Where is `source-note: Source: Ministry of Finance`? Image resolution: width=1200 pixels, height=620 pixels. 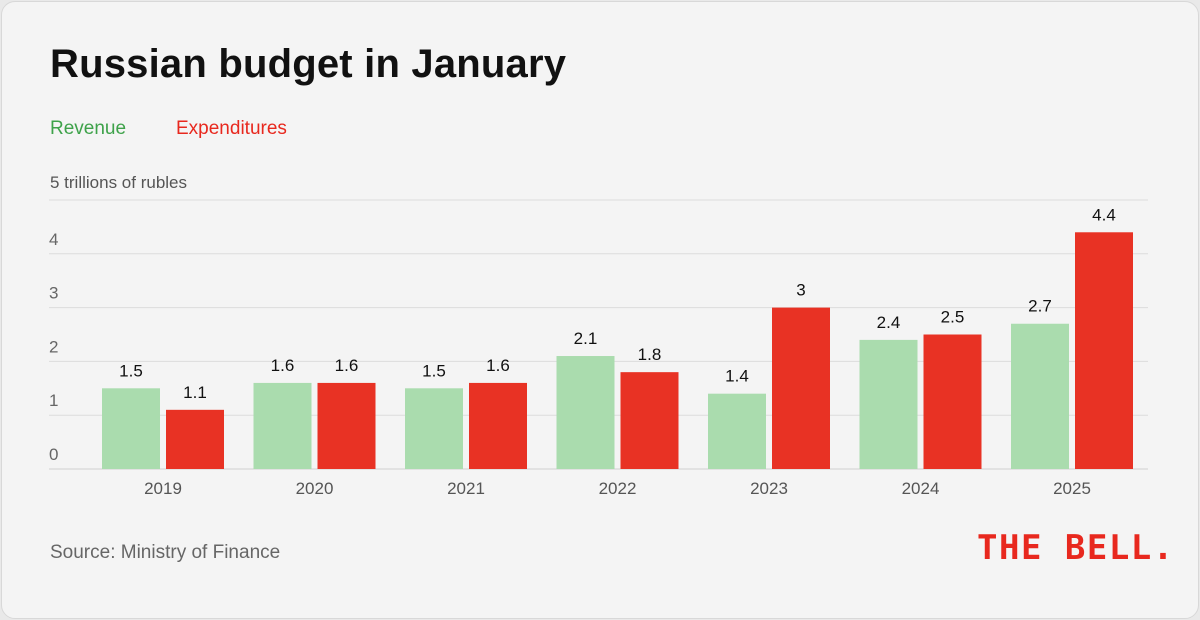
source-note: Source: Ministry of Finance is located at coordinates (165, 552).